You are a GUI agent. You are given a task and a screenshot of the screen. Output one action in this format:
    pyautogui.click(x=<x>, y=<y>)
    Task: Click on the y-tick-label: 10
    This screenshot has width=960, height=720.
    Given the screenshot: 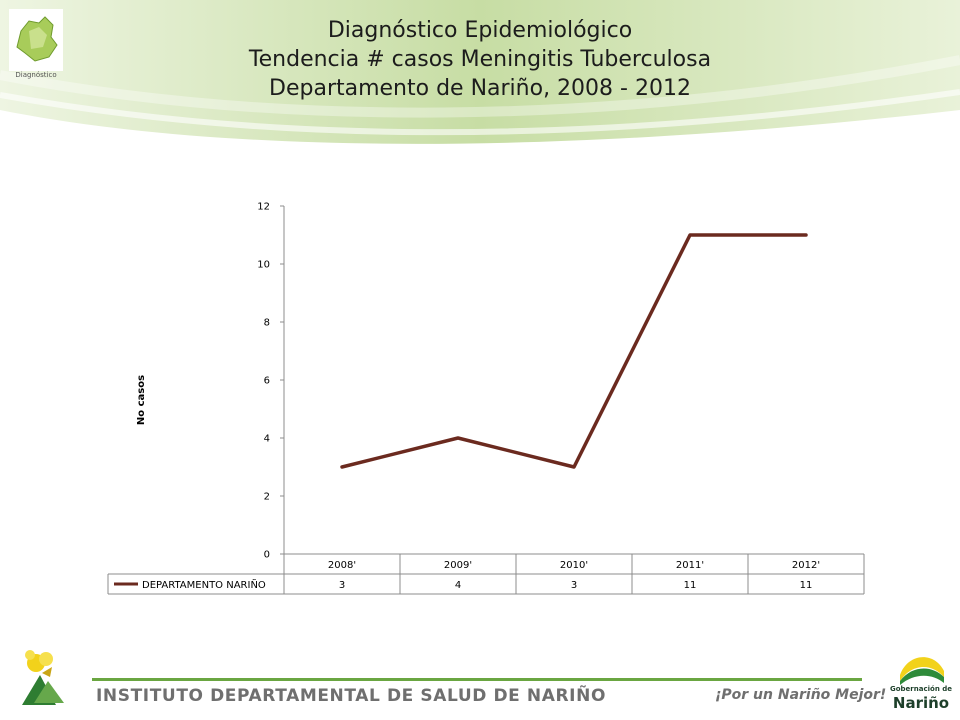 What is the action you would take?
    pyautogui.click(x=263, y=265)
    